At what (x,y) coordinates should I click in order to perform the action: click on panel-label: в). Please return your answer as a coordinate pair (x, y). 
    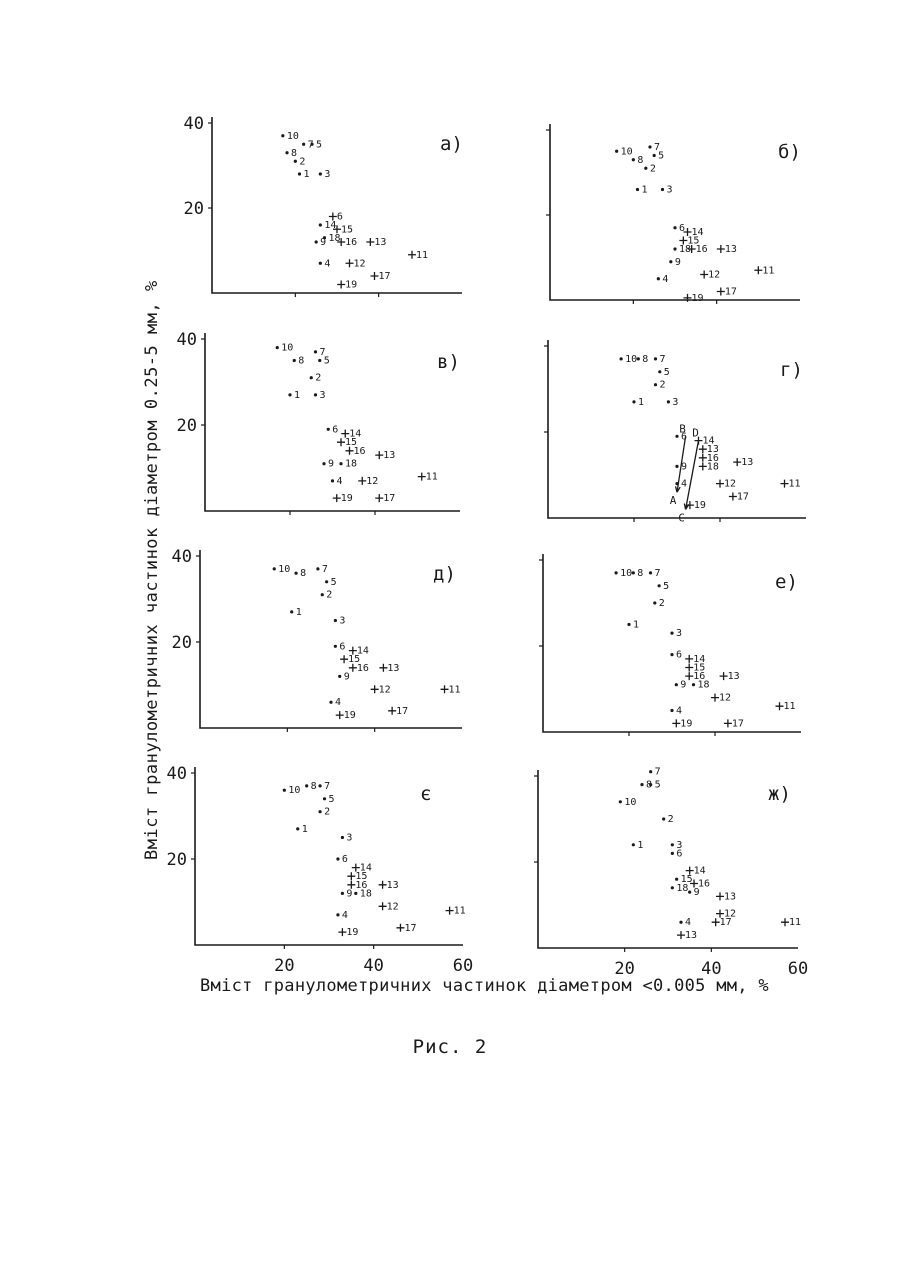
    Looking at the image, I should click on (448, 362).